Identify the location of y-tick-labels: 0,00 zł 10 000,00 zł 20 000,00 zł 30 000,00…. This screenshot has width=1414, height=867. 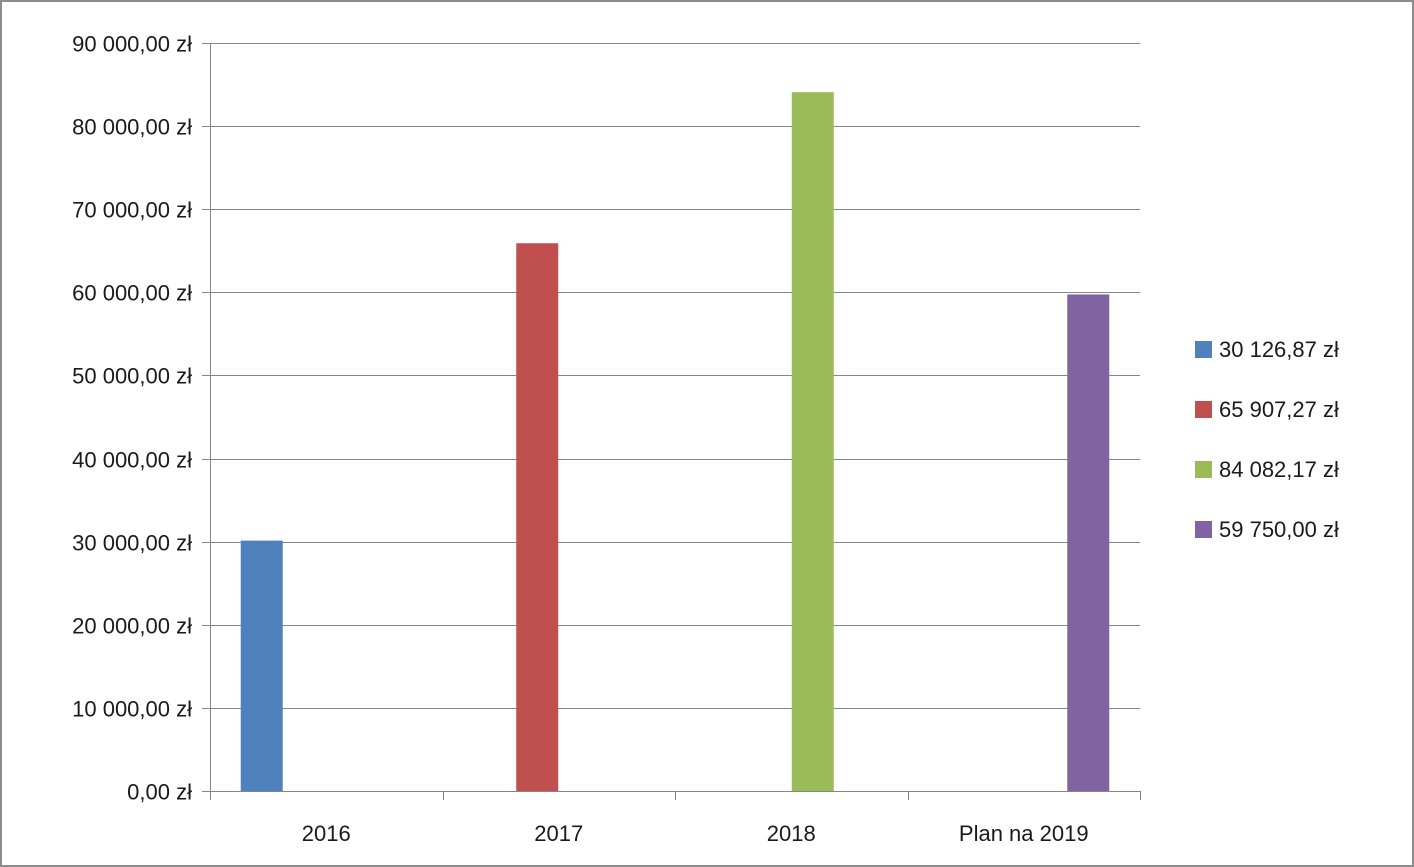
(132, 418).